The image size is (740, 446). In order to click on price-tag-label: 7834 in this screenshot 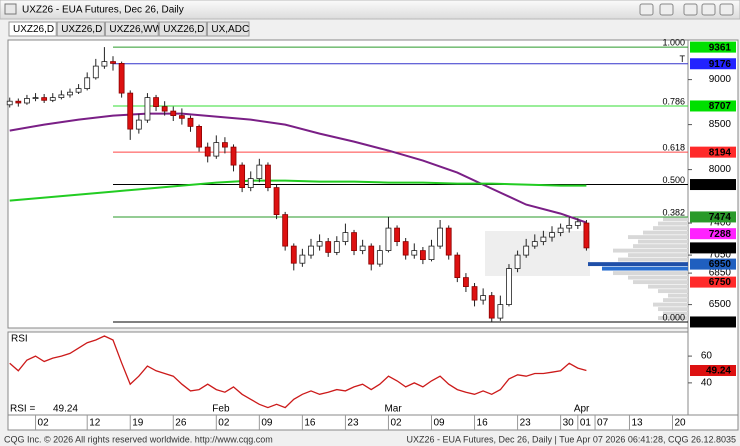, I will do `click(720, 185)`.